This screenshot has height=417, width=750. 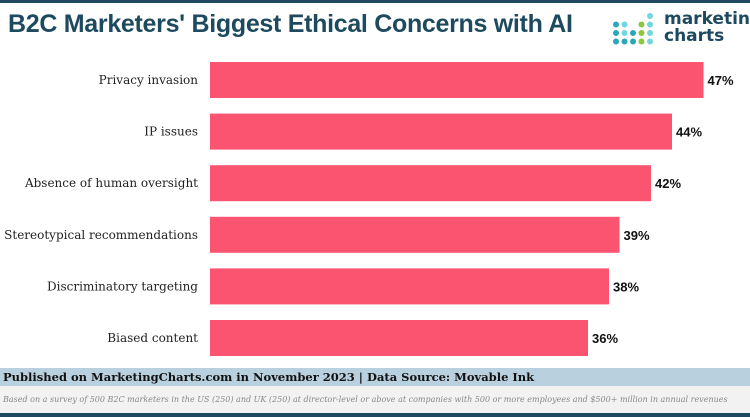 What do you see at coordinates (375, 1) in the screenshot?
I see `top-border` at bounding box center [375, 1].